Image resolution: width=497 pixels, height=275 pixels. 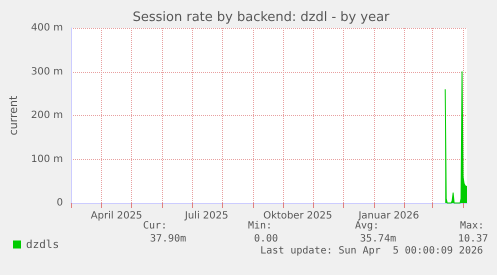 What do you see at coordinates (260, 226) in the screenshot?
I see `text: Min:` at bounding box center [260, 226].